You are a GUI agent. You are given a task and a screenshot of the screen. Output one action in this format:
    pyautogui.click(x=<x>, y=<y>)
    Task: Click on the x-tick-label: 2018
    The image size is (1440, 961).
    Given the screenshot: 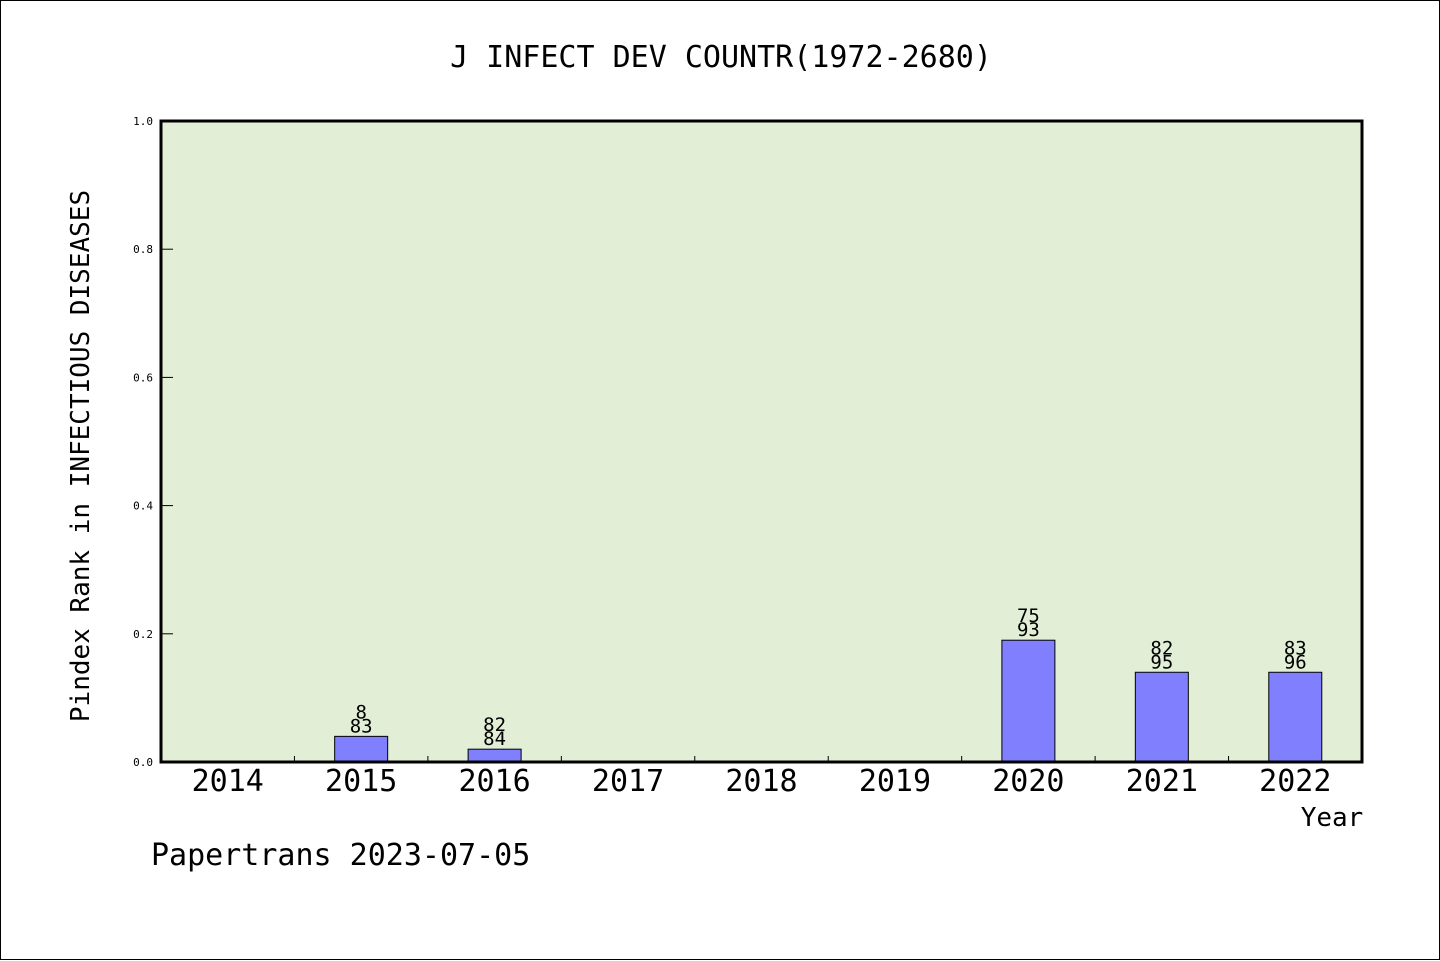 What is the action you would take?
    pyautogui.click(x=761, y=781)
    